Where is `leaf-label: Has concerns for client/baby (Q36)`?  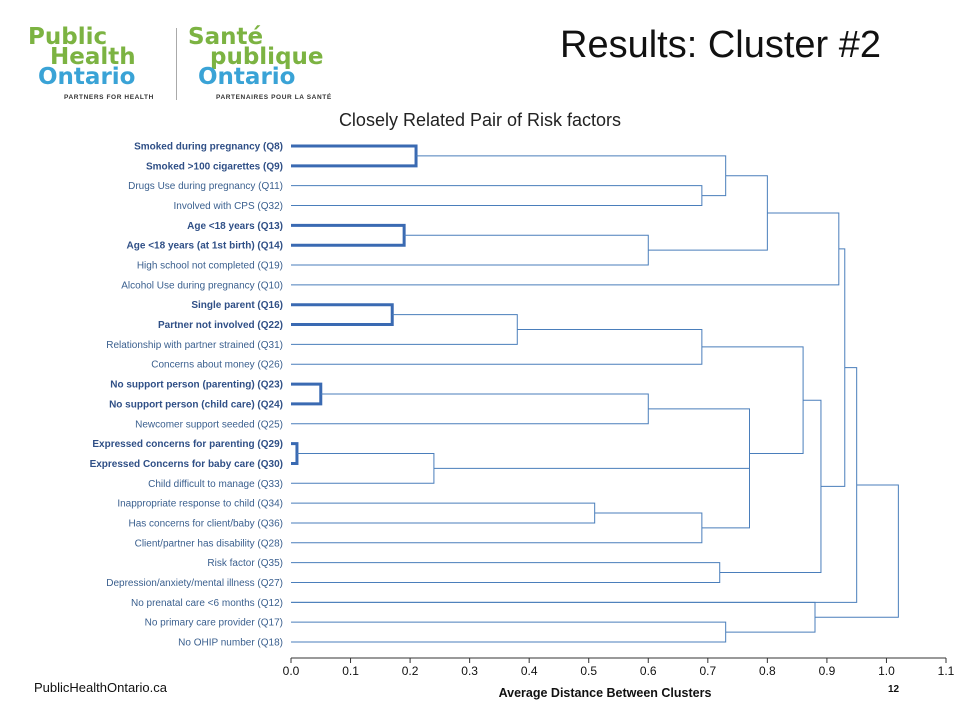
leaf-label: Has concerns for client/baby (Q36) is located at coordinates (205, 523).